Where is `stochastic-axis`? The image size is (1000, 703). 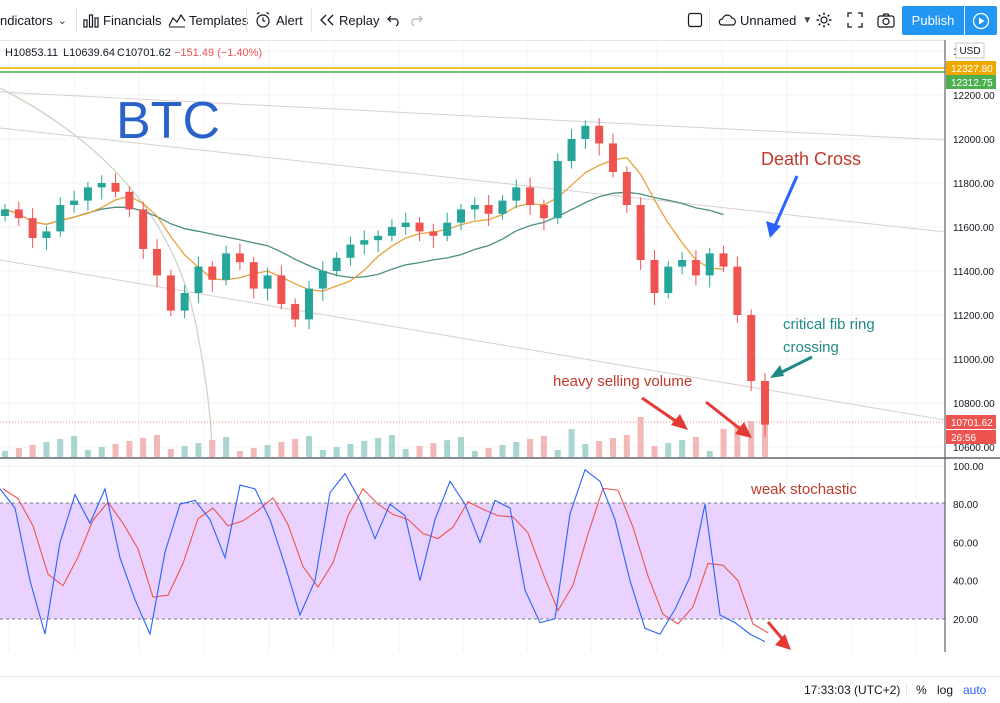
stochastic-axis is located at coordinates (973, 555).